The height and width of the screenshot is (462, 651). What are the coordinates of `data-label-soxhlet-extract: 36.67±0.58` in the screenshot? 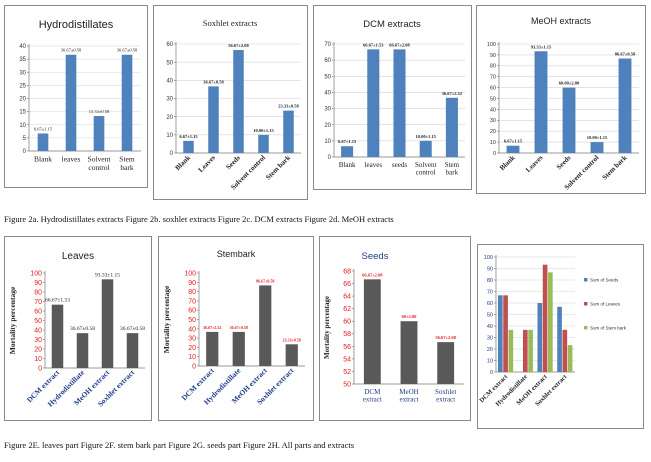 It's located at (132, 329).